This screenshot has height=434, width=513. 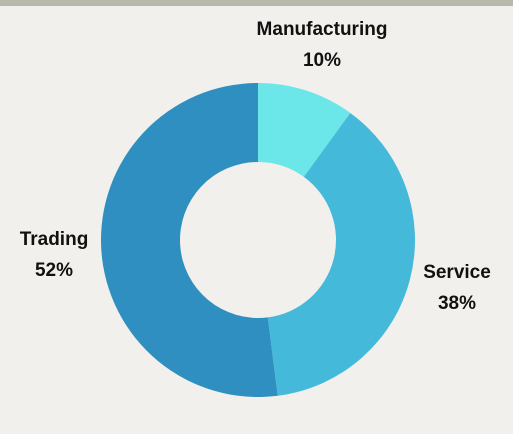 I want to click on slice, so click(x=304, y=130).